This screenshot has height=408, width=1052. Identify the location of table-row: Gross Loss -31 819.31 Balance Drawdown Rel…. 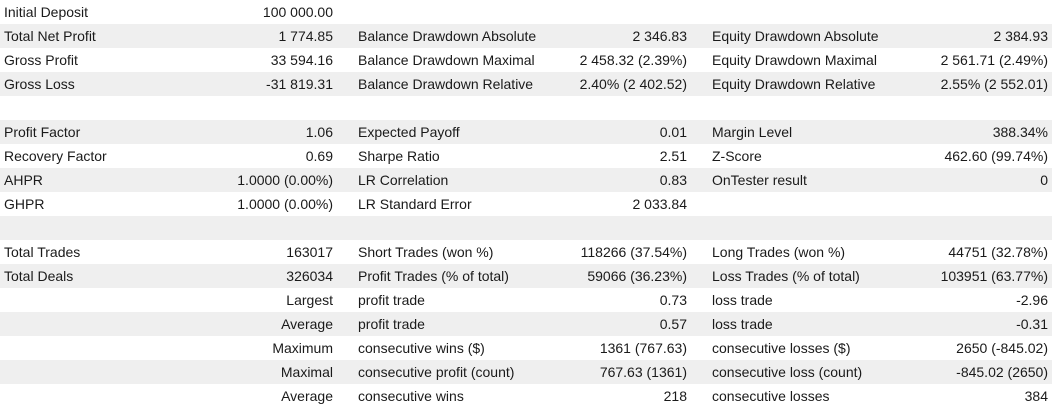
(526, 84).